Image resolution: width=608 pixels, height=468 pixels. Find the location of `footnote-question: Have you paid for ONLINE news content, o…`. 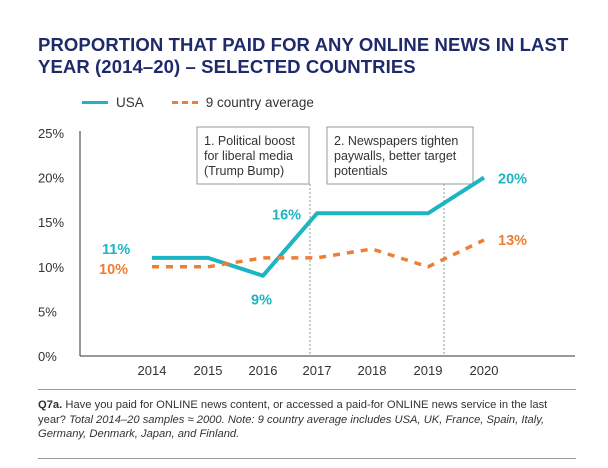

footnote-question: Have you paid for ONLINE news content, o… is located at coordinates (293, 412).